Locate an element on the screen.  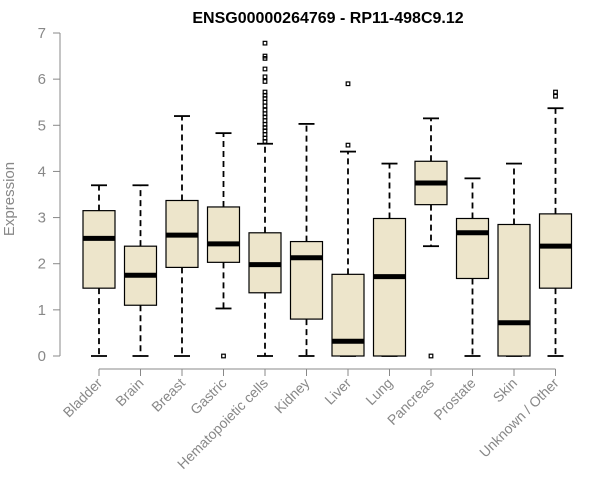
x-tick-label: Lung is located at coordinates (378, 391).